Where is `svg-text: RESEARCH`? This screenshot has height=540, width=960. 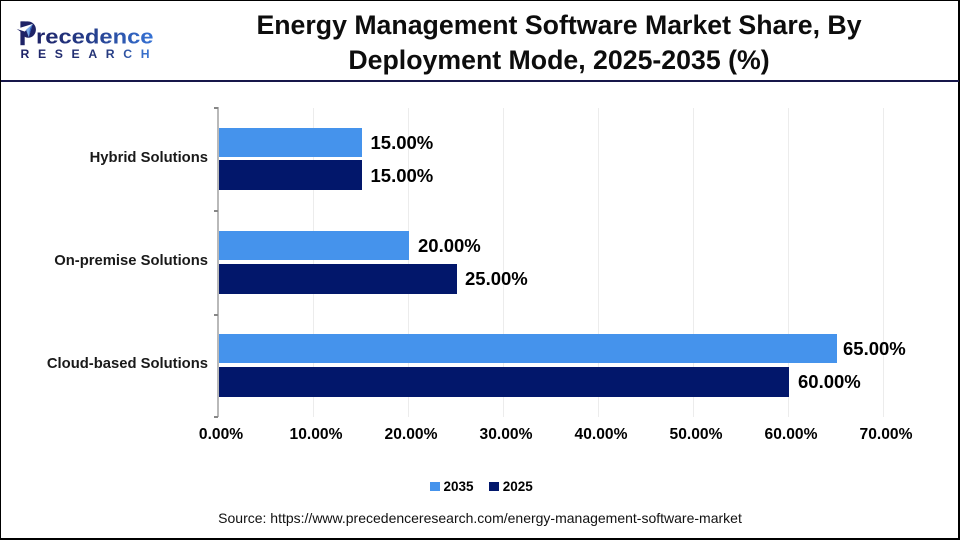
svg-text: RESEARCH is located at coordinates (88, 54).